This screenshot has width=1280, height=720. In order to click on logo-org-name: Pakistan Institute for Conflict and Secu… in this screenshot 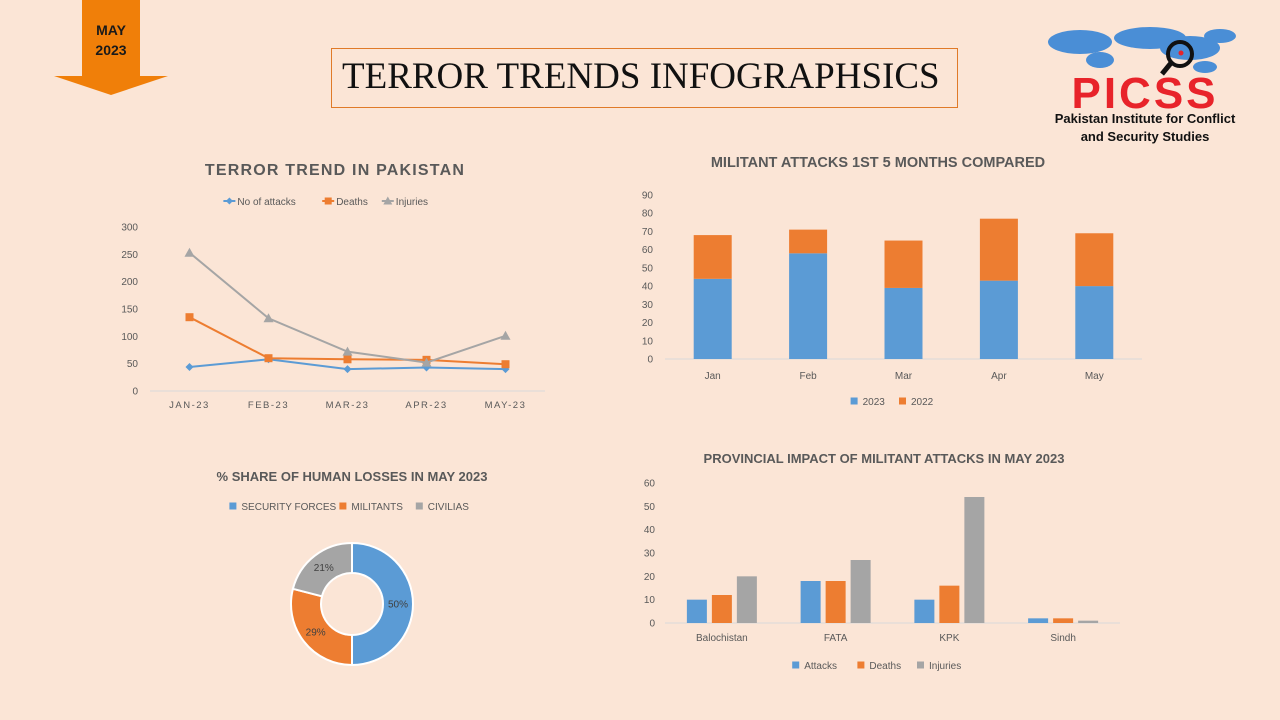, I will do `click(1145, 128)`.